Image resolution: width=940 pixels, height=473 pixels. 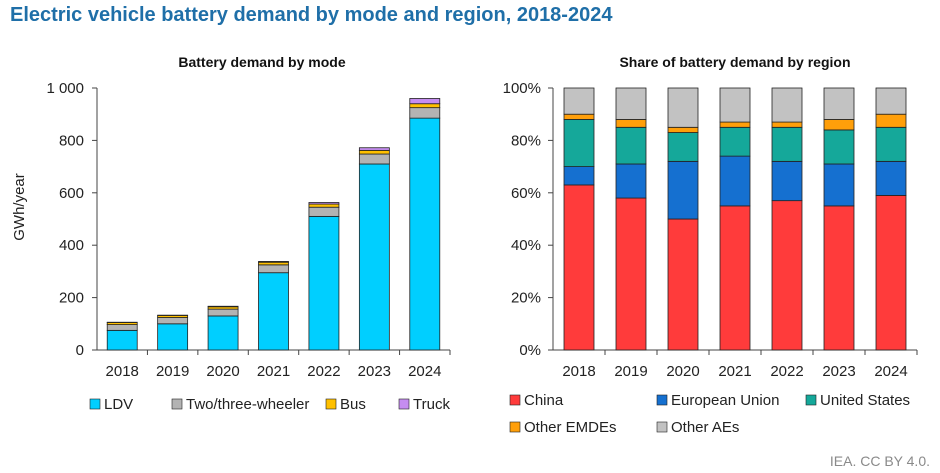 I want to click on bar-two-three-wheeler-2020, so click(x=223, y=312).